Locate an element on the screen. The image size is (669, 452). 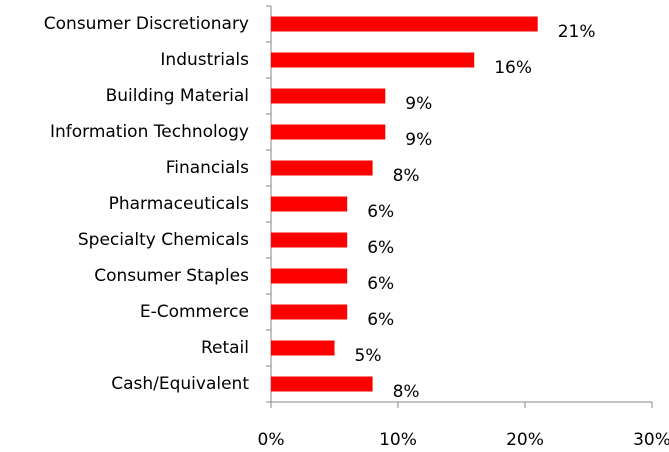
x-tick-label: 20% is located at coordinates (525, 440).